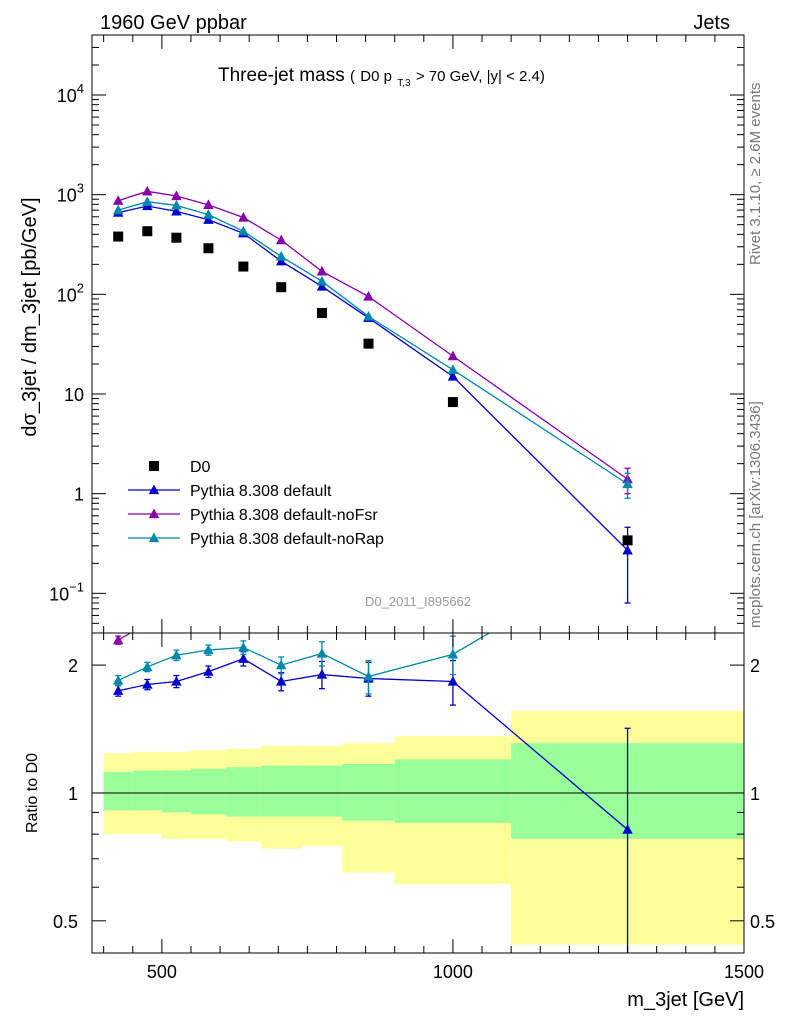  I want to click on chart-title-main: Three-jet mass, so click(281, 75).